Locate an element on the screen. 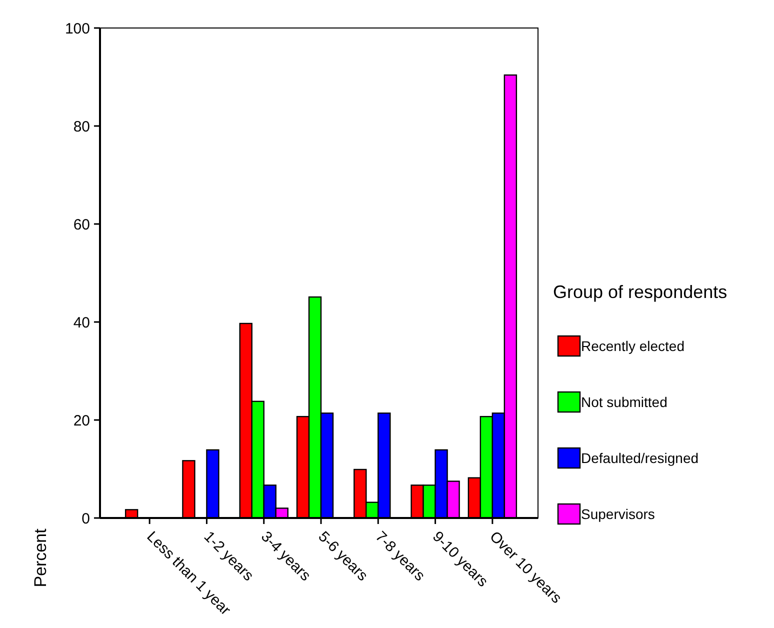 Image resolution: width=774 pixels, height=628 pixels. legend-label: Recently elected is located at coordinates (633, 346).